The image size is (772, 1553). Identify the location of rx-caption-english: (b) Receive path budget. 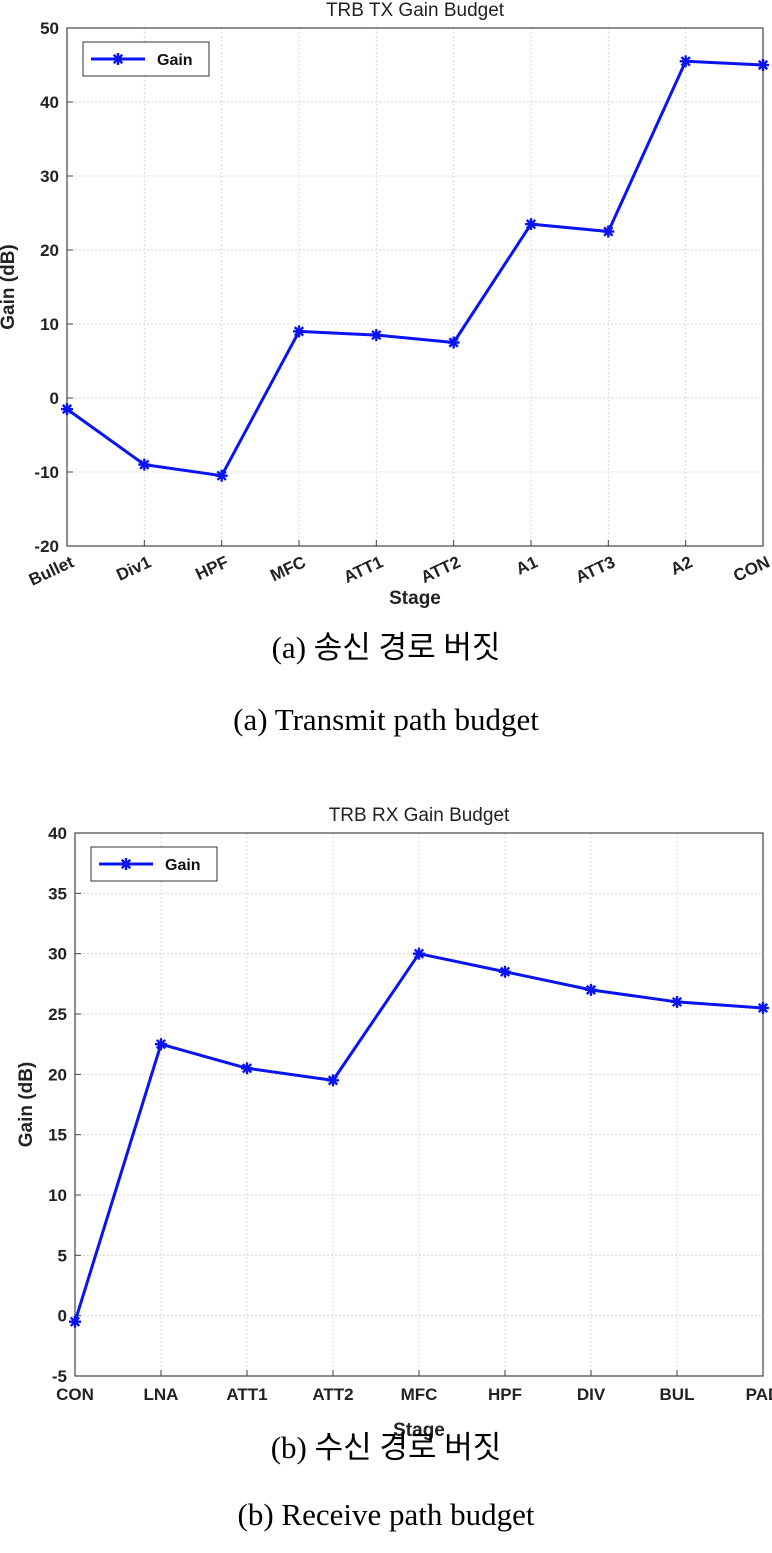
(386, 1514).